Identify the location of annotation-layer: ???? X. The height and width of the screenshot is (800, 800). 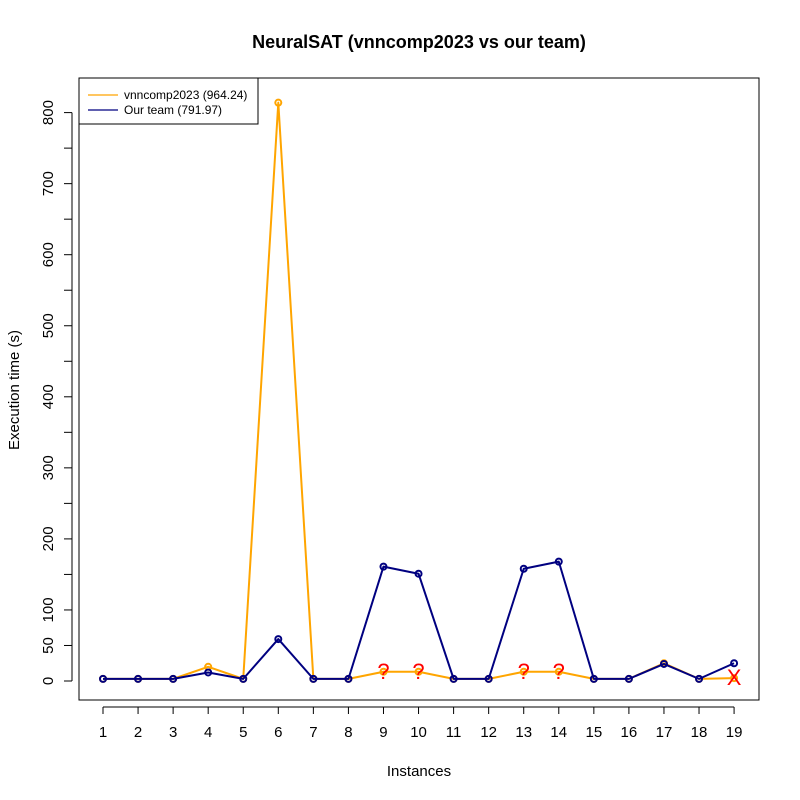
(559, 674).